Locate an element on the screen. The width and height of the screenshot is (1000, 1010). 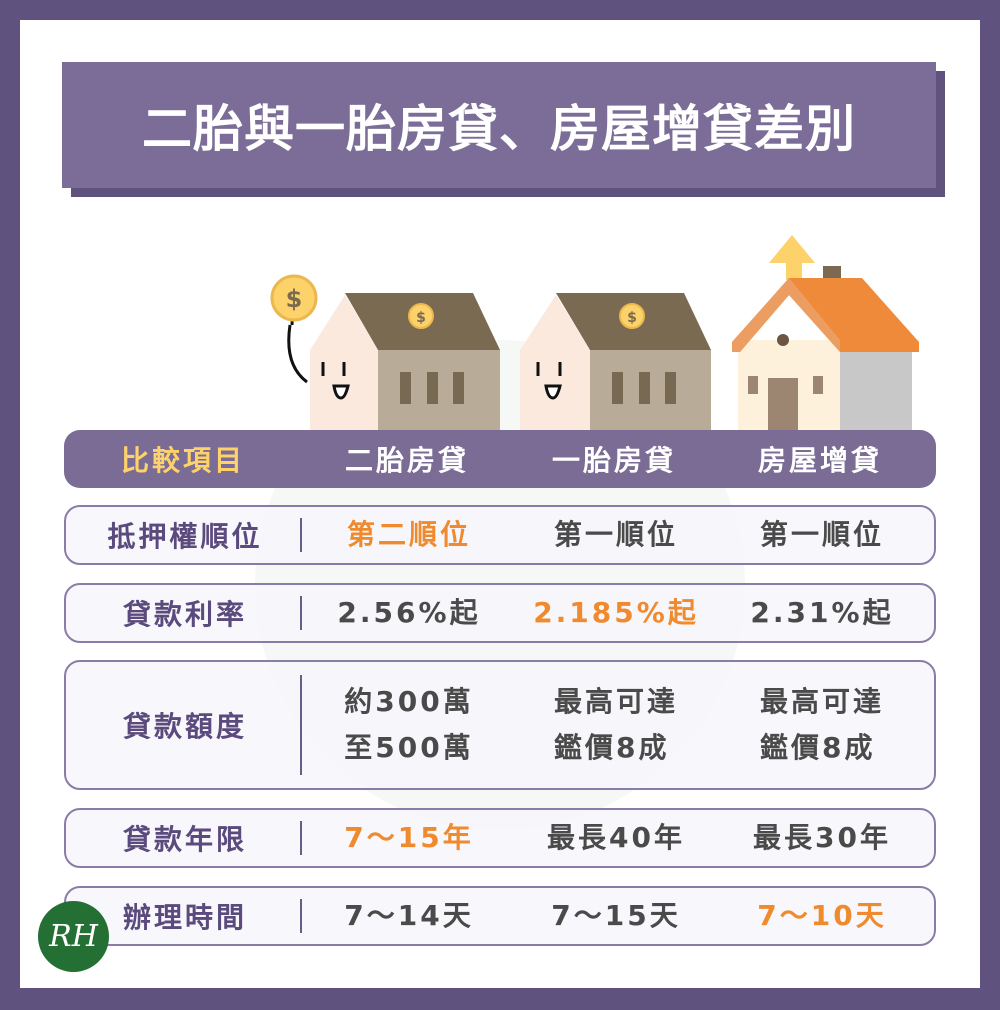
row-value-line: 約300萬 is located at coordinates (409, 701).